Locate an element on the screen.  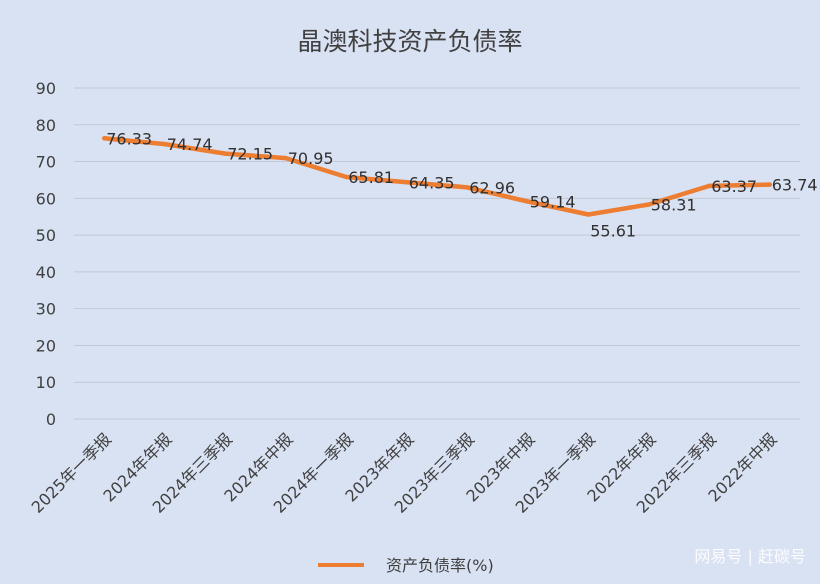
legend: 资产负债率(%) is located at coordinates (406, 565).